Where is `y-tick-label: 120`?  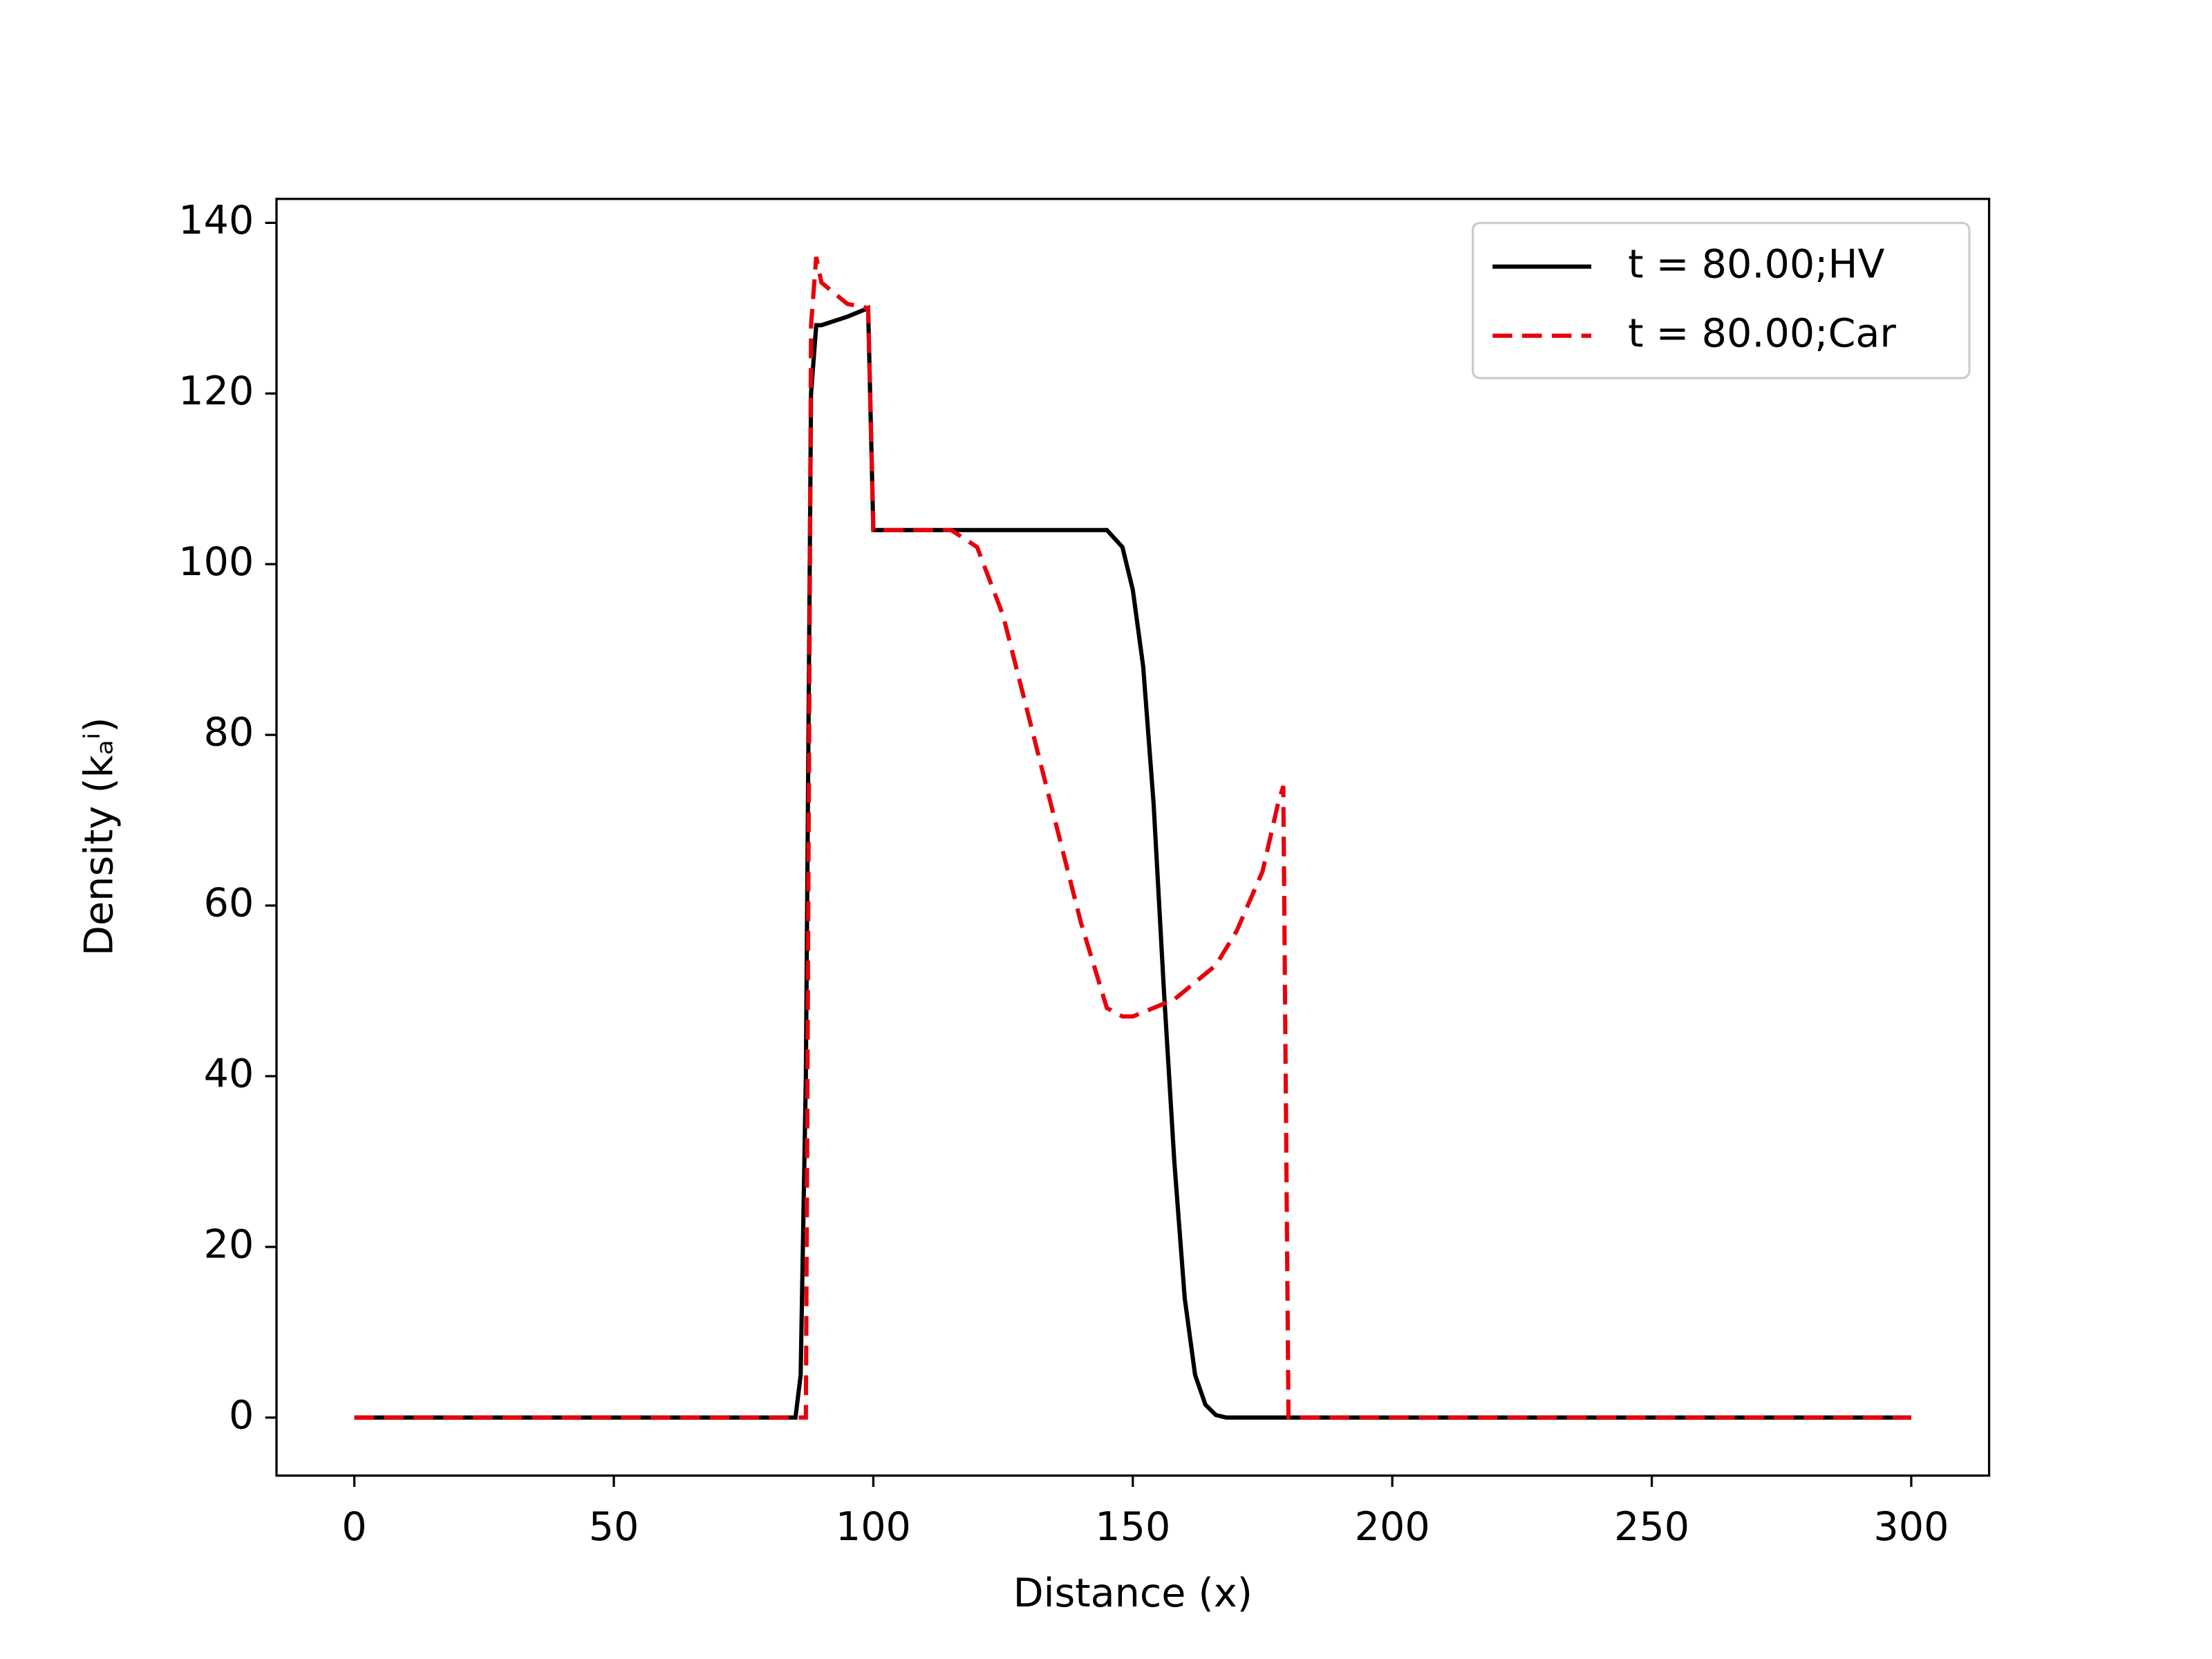
y-tick-label: 120 is located at coordinates (216, 391).